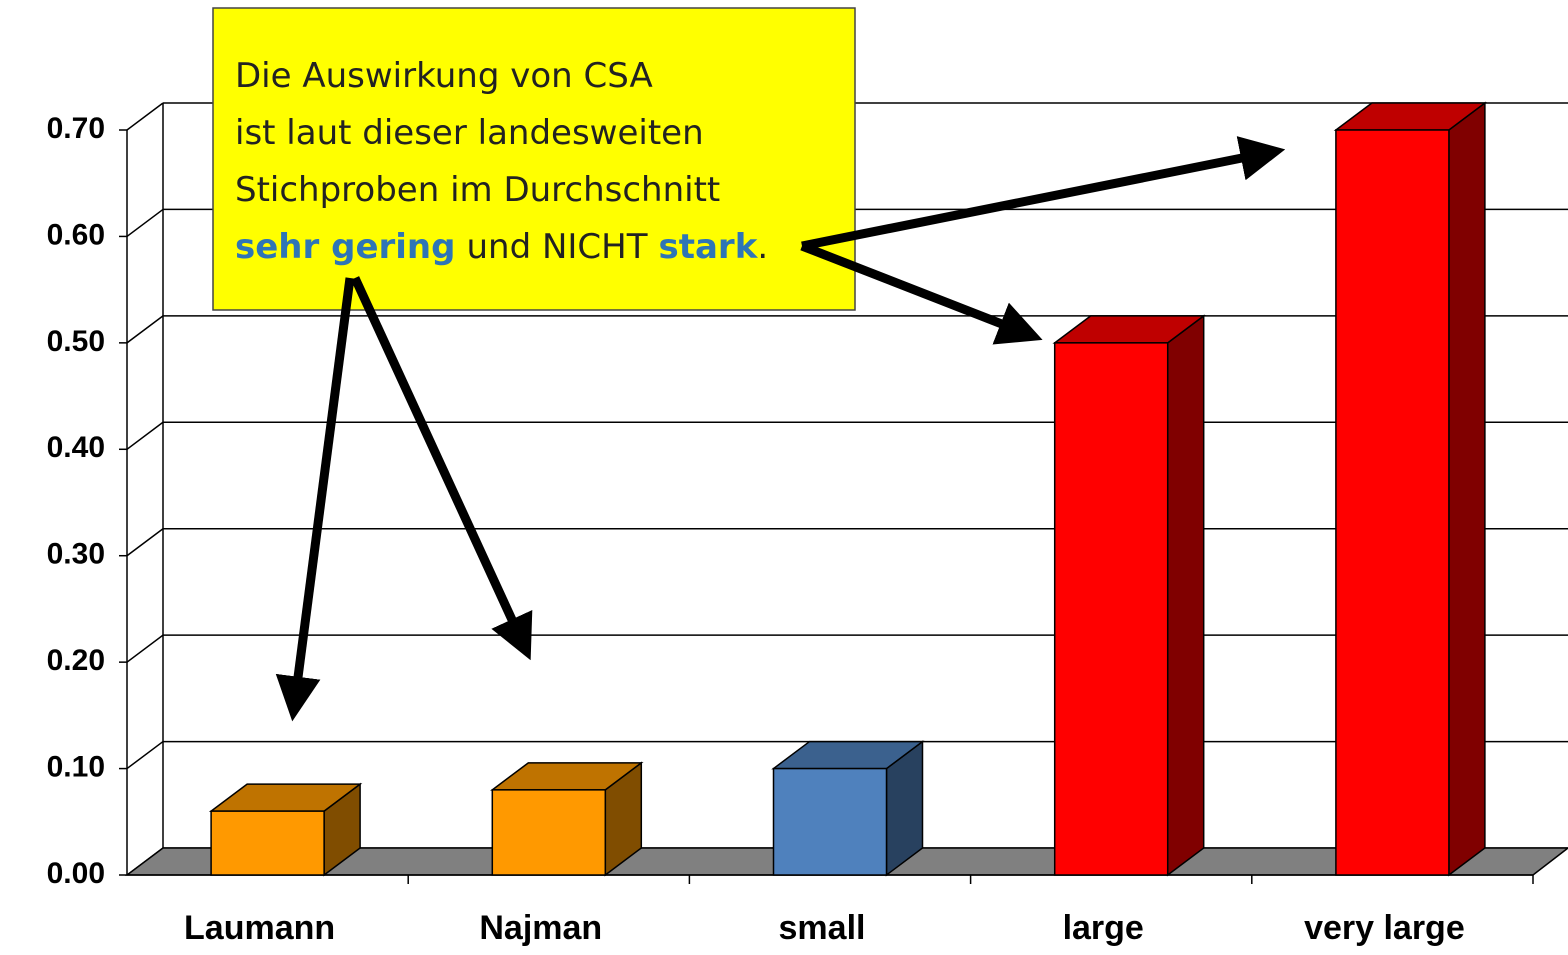 The height and width of the screenshot is (955, 1568). What do you see at coordinates (540, 928) in the screenshot?
I see `x-tick-label: Najman` at bounding box center [540, 928].